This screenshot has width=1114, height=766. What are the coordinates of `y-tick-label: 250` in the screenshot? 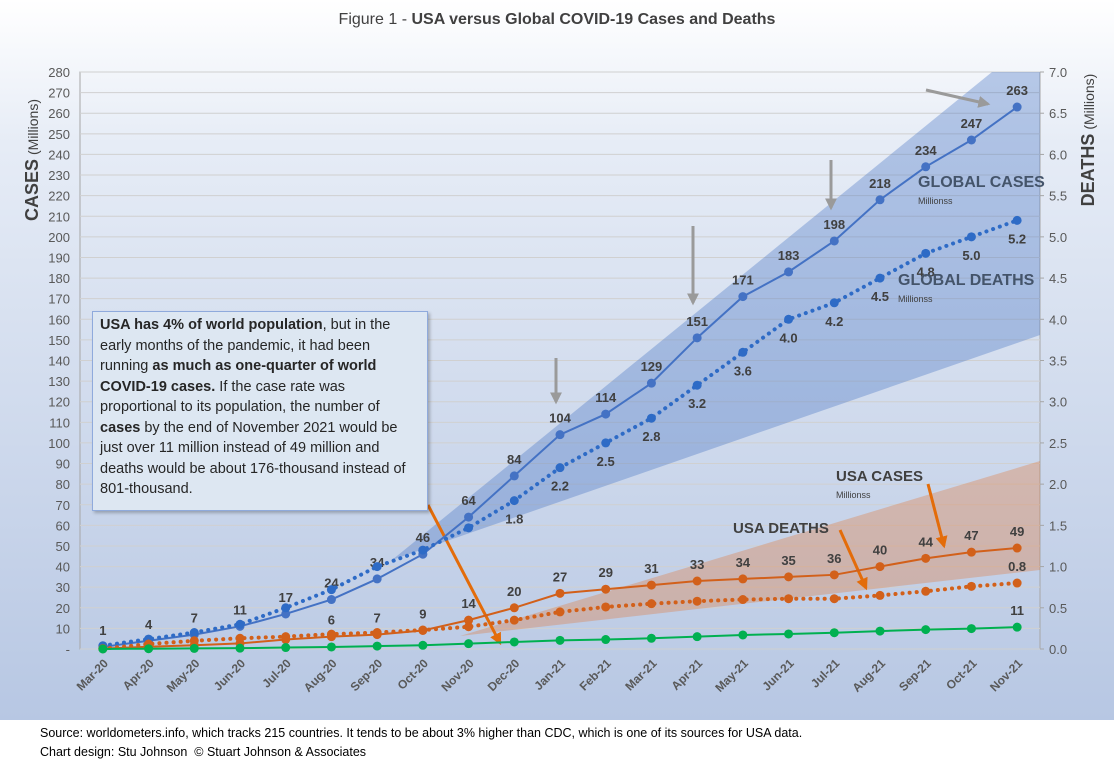 It's located at (59, 134).